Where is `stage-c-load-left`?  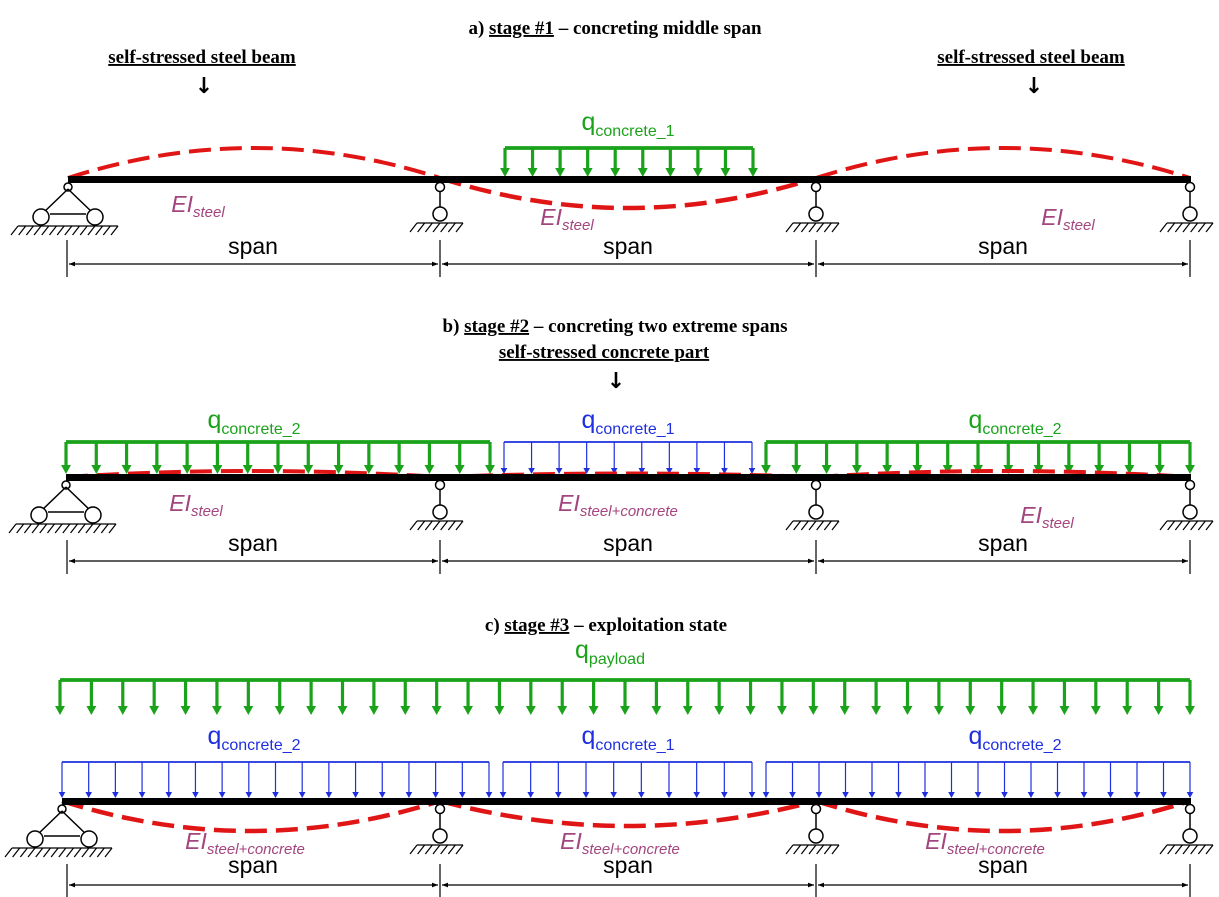
stage-c-load-left is located at coordinates (275, 779).